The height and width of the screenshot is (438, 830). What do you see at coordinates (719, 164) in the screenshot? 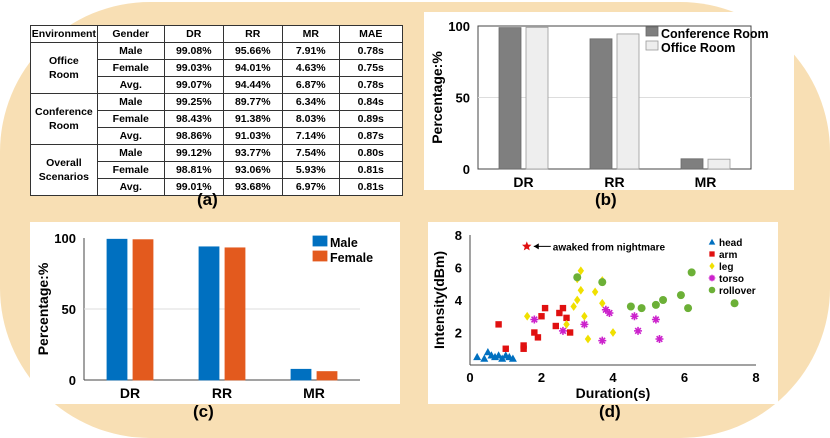
I see `bar-office-room` at bounding box center [719, 164].